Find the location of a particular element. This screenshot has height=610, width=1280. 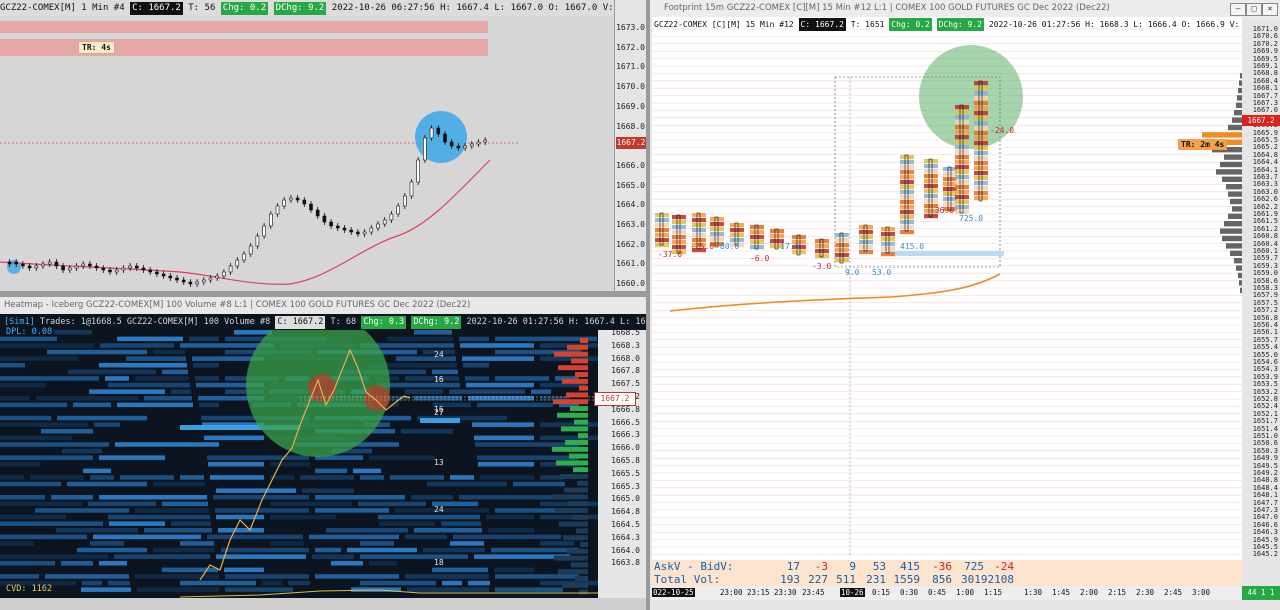

price-tick-label: 1665.9 is located at coordinates (1265, 132).